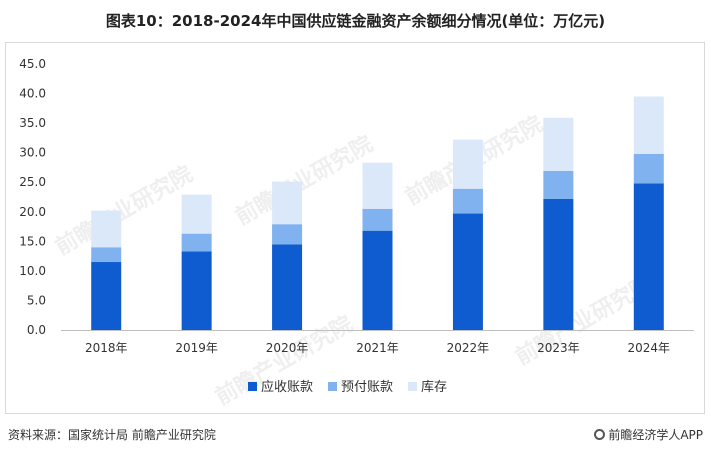 The image size is (711, 457). What do you see at coordinates (32, 94) in the screenshot?
I see `y-tick-label-8: 40.0` at bounding box center [32, 94].